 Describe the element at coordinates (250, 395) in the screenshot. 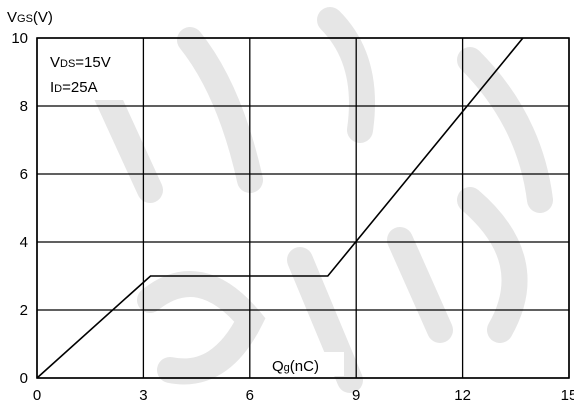

I see `x-tick-label-2: 6` at that location.